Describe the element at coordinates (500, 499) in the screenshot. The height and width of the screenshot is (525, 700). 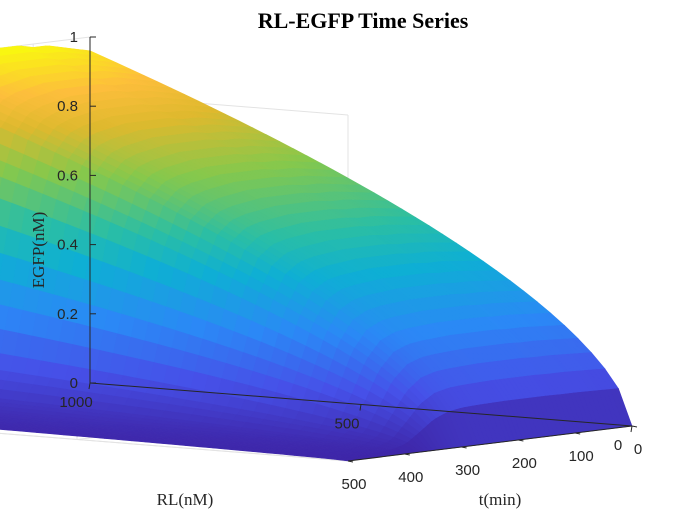
I see `x-axis-label: t(min)` at that location.